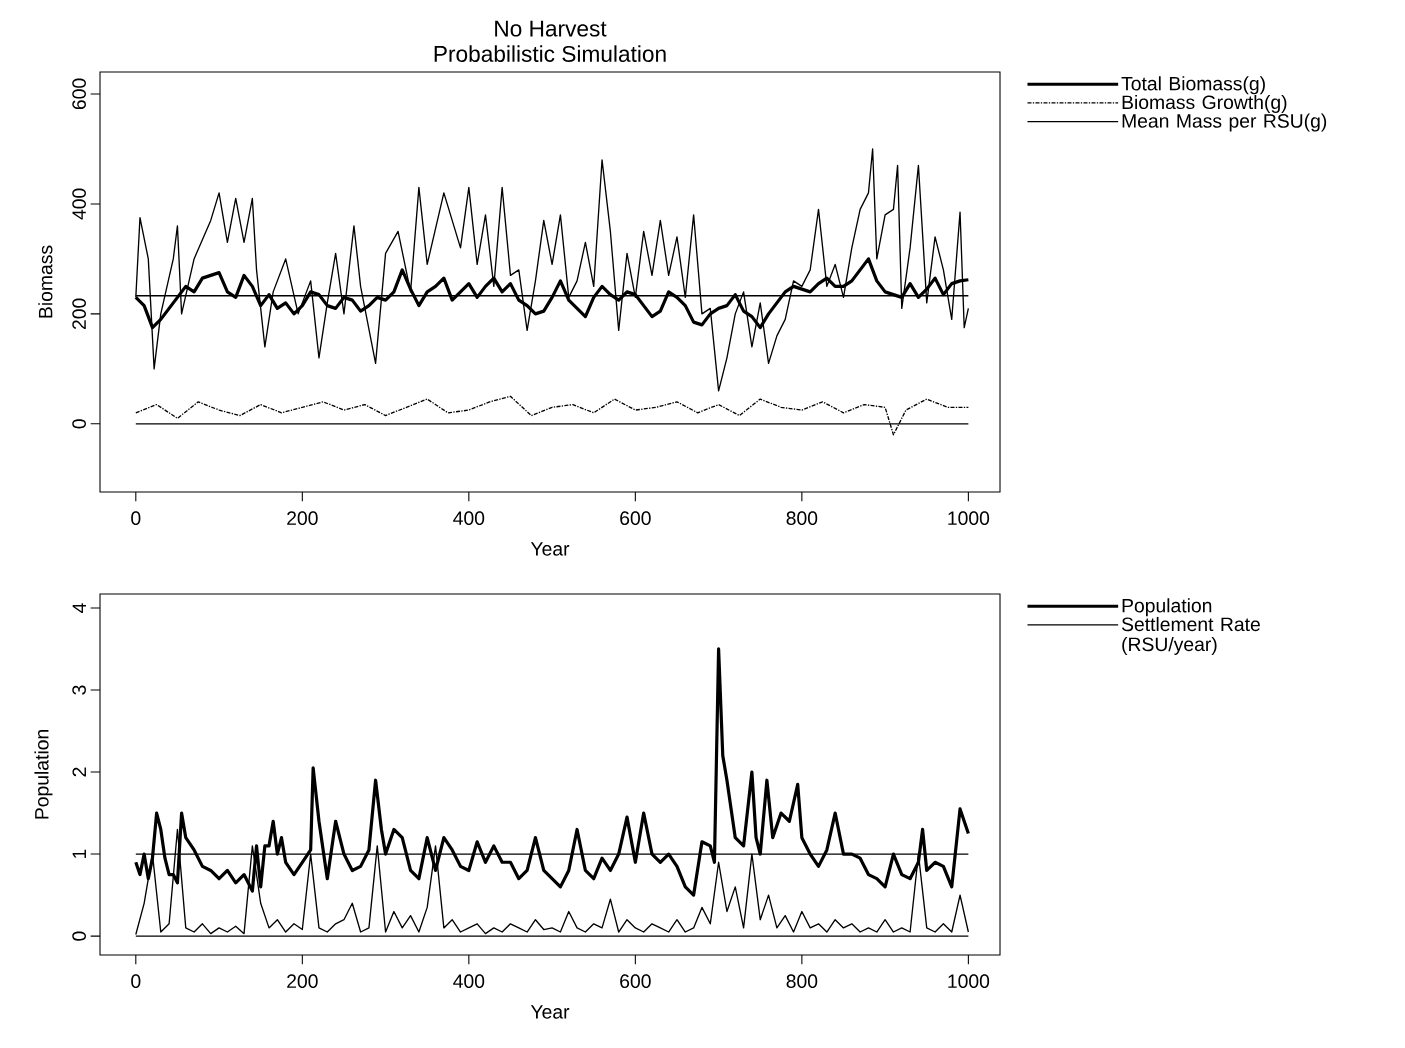  I want to click on y-tick-label: 4, so click(79, 608).